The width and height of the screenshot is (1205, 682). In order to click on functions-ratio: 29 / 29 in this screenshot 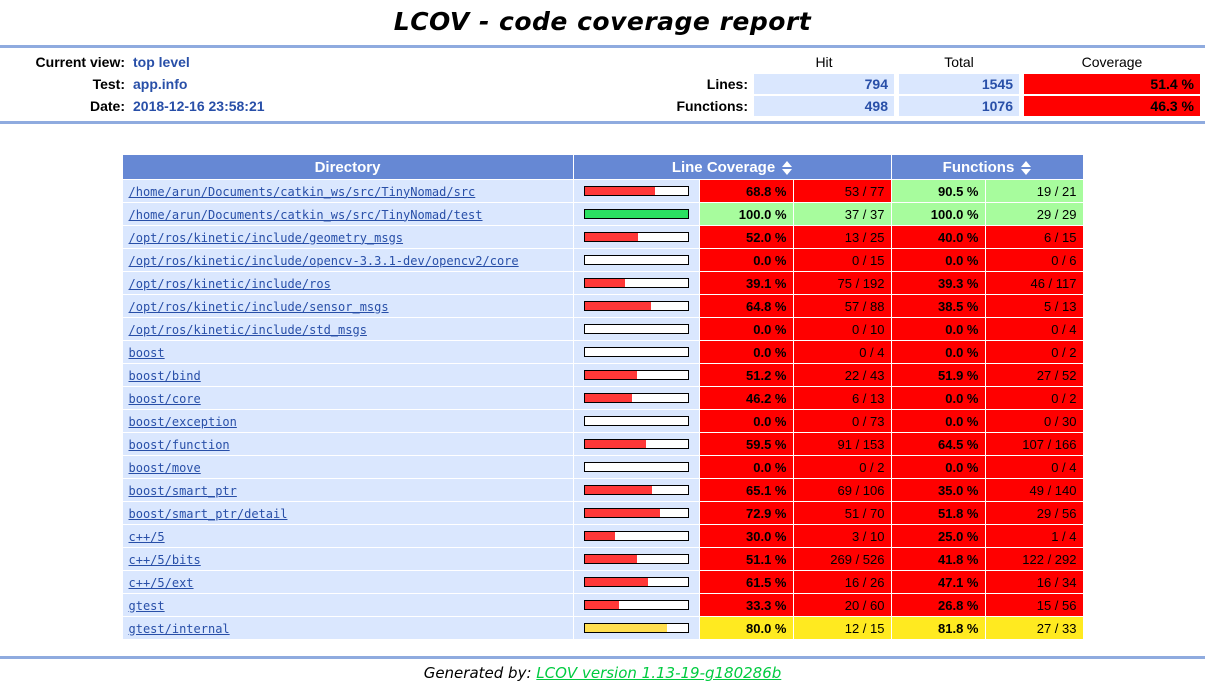, I will do `click(1034, 214)`.